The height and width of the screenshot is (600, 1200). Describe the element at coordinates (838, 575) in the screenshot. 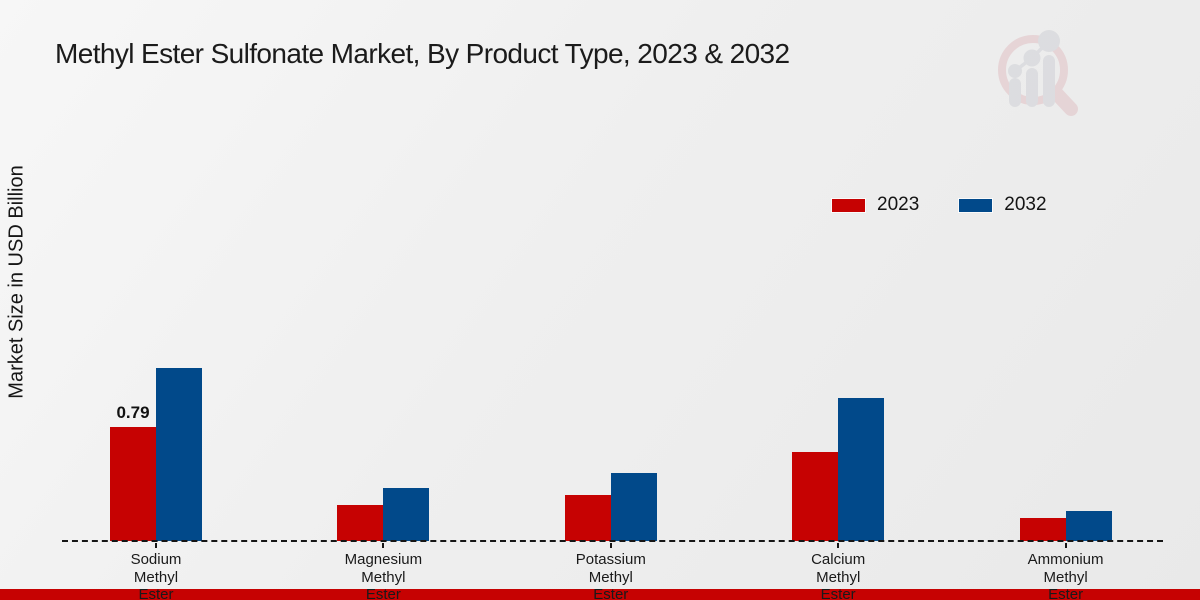

I see `x-tick-label-calcium-methyl-ester: Calcium Methyl Ester` at that location.